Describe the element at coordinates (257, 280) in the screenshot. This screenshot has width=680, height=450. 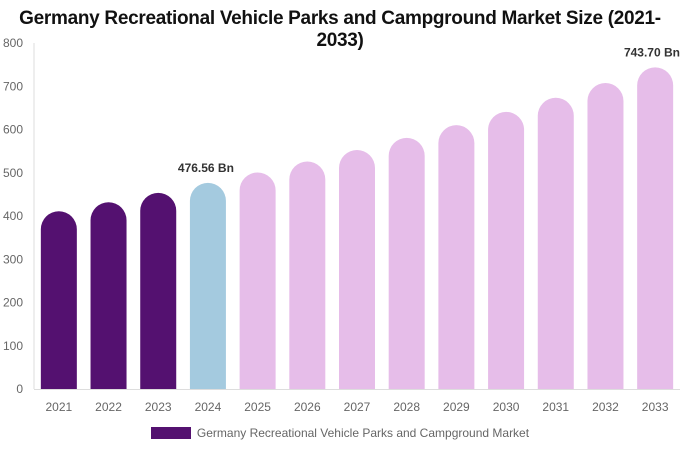
I see `bar-2025` at that location.